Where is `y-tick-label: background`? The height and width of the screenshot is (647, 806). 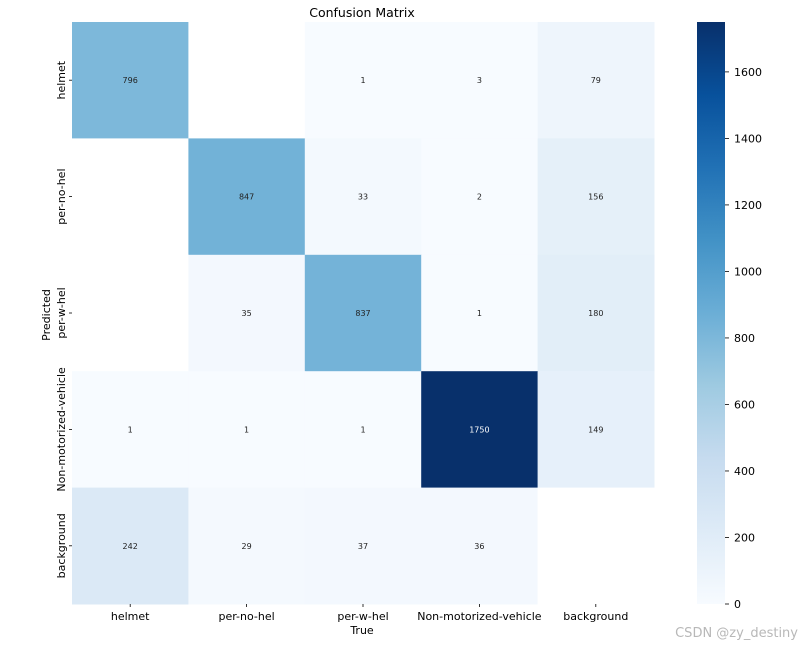 y-tick-label: background is located at coordinates (61, 545).